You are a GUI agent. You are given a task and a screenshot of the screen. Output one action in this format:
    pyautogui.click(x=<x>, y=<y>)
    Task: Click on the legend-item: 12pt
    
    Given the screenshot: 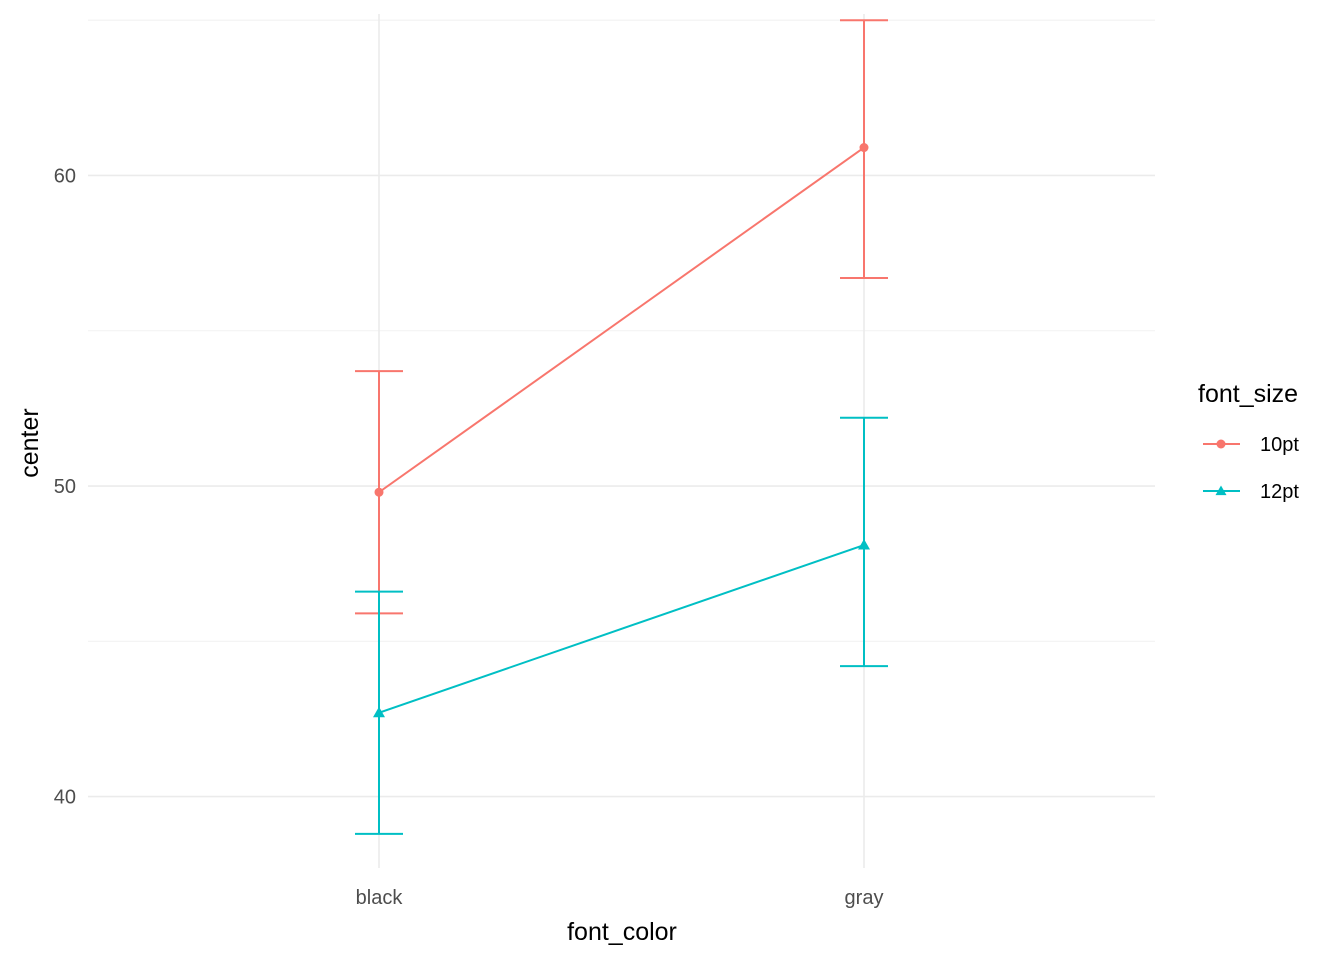 What is the action you would take?
    pyautogui.click(x=1251, y=492)
    